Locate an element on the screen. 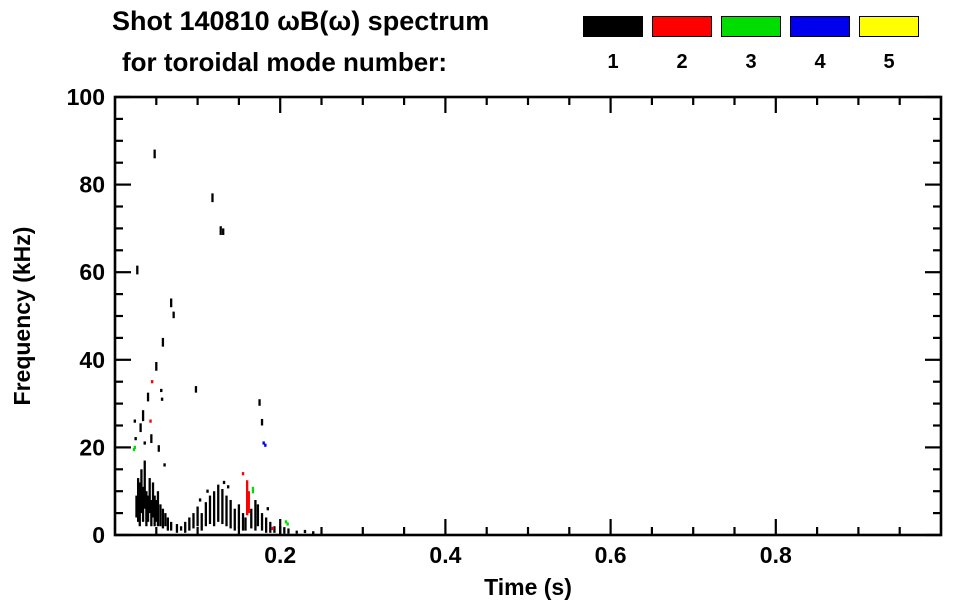 This screenshot has height=615, width=963. legend-numbers: 1 2 3 4 5 is located at coordinates (751, 62).